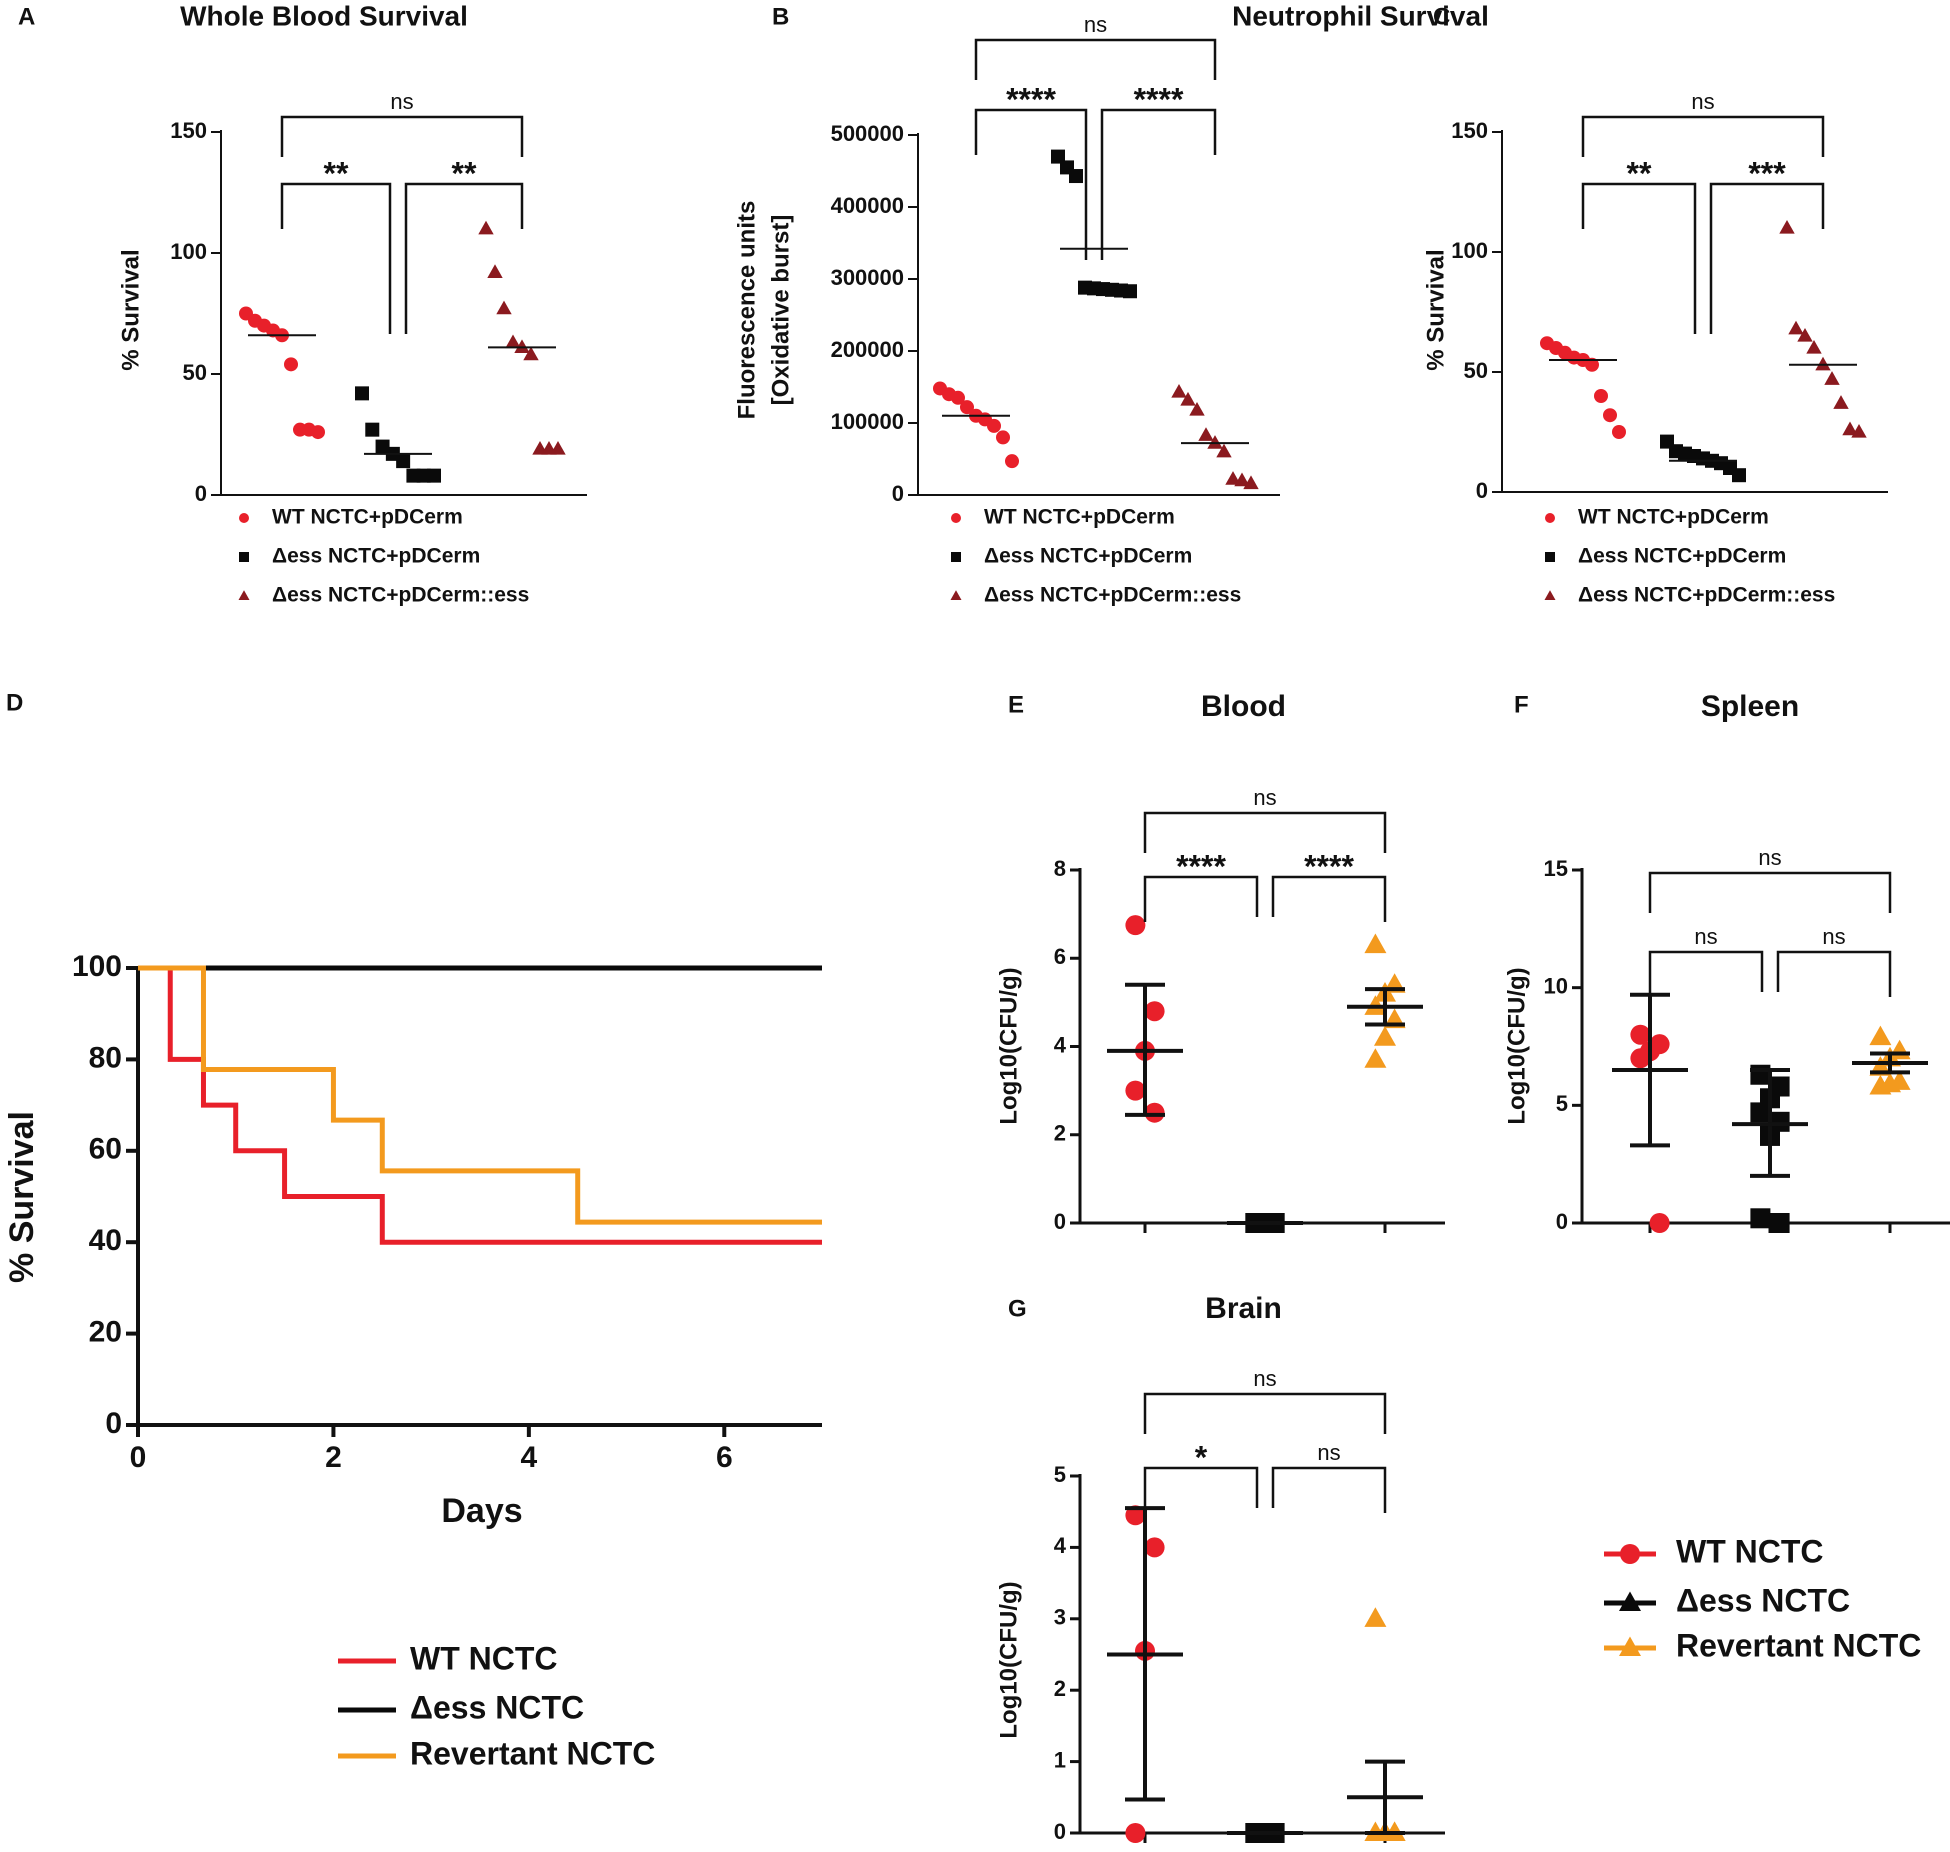  Describe the element at coordinates (1360, 15) in the screenshot. I see `chart-title: Neutrophil Survival` at that location.